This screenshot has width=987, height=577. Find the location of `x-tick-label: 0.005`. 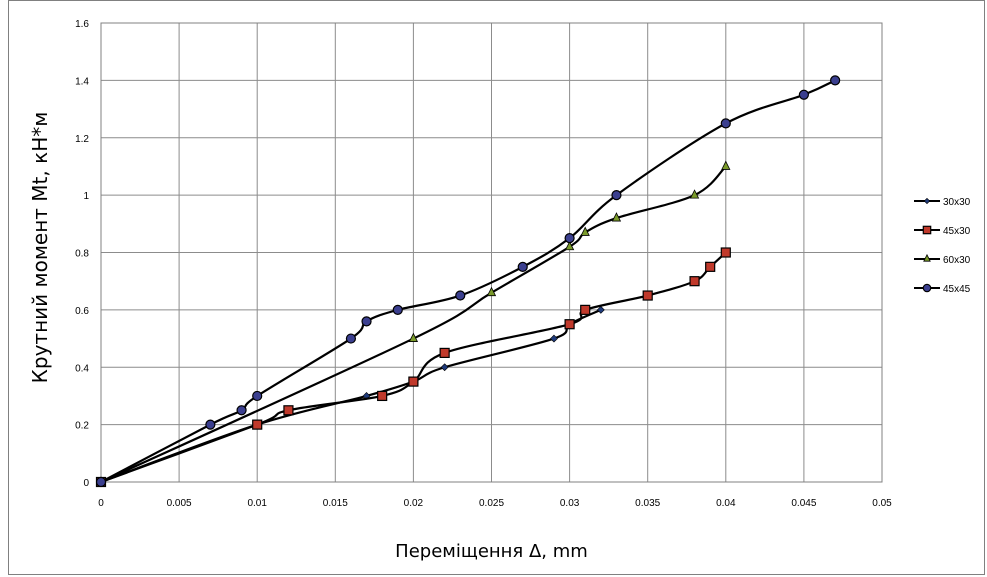

x-tick-label: 0.005 is located at coordinates (179, 503).